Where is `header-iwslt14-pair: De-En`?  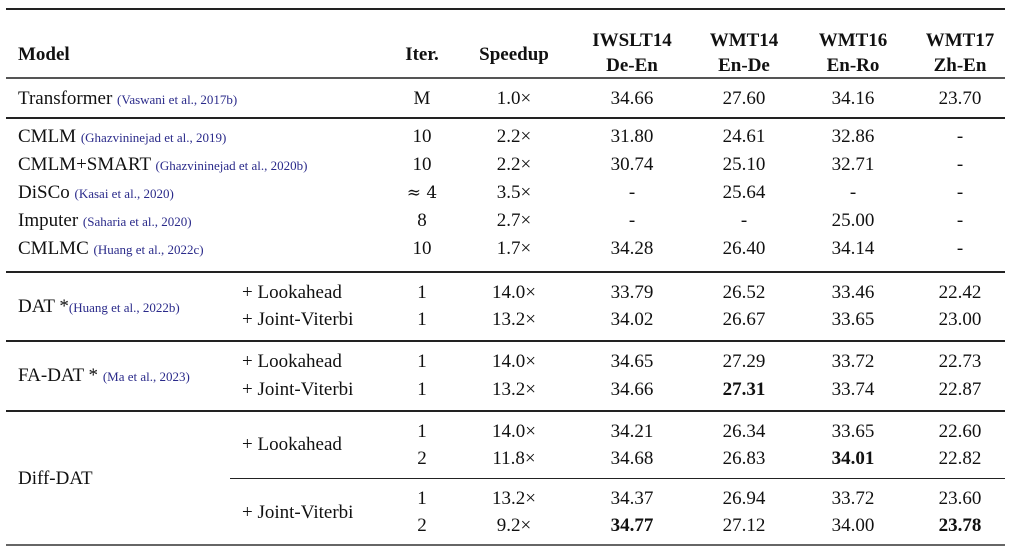
header-iwslt14-pair: De-En is located at coordinates (632, 65).